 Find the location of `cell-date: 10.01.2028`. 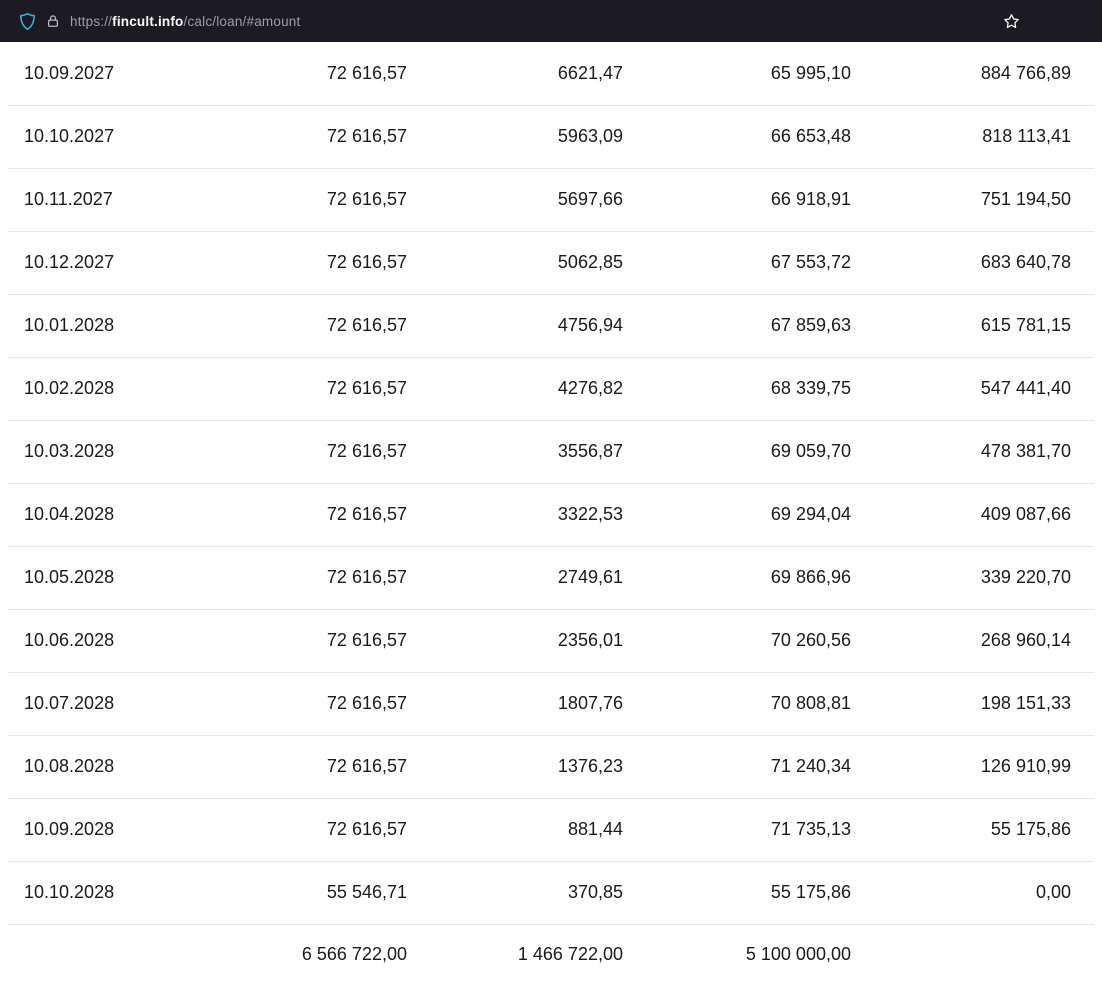

cell-date: 10.01.2028 is located at coordinates (113, 326).